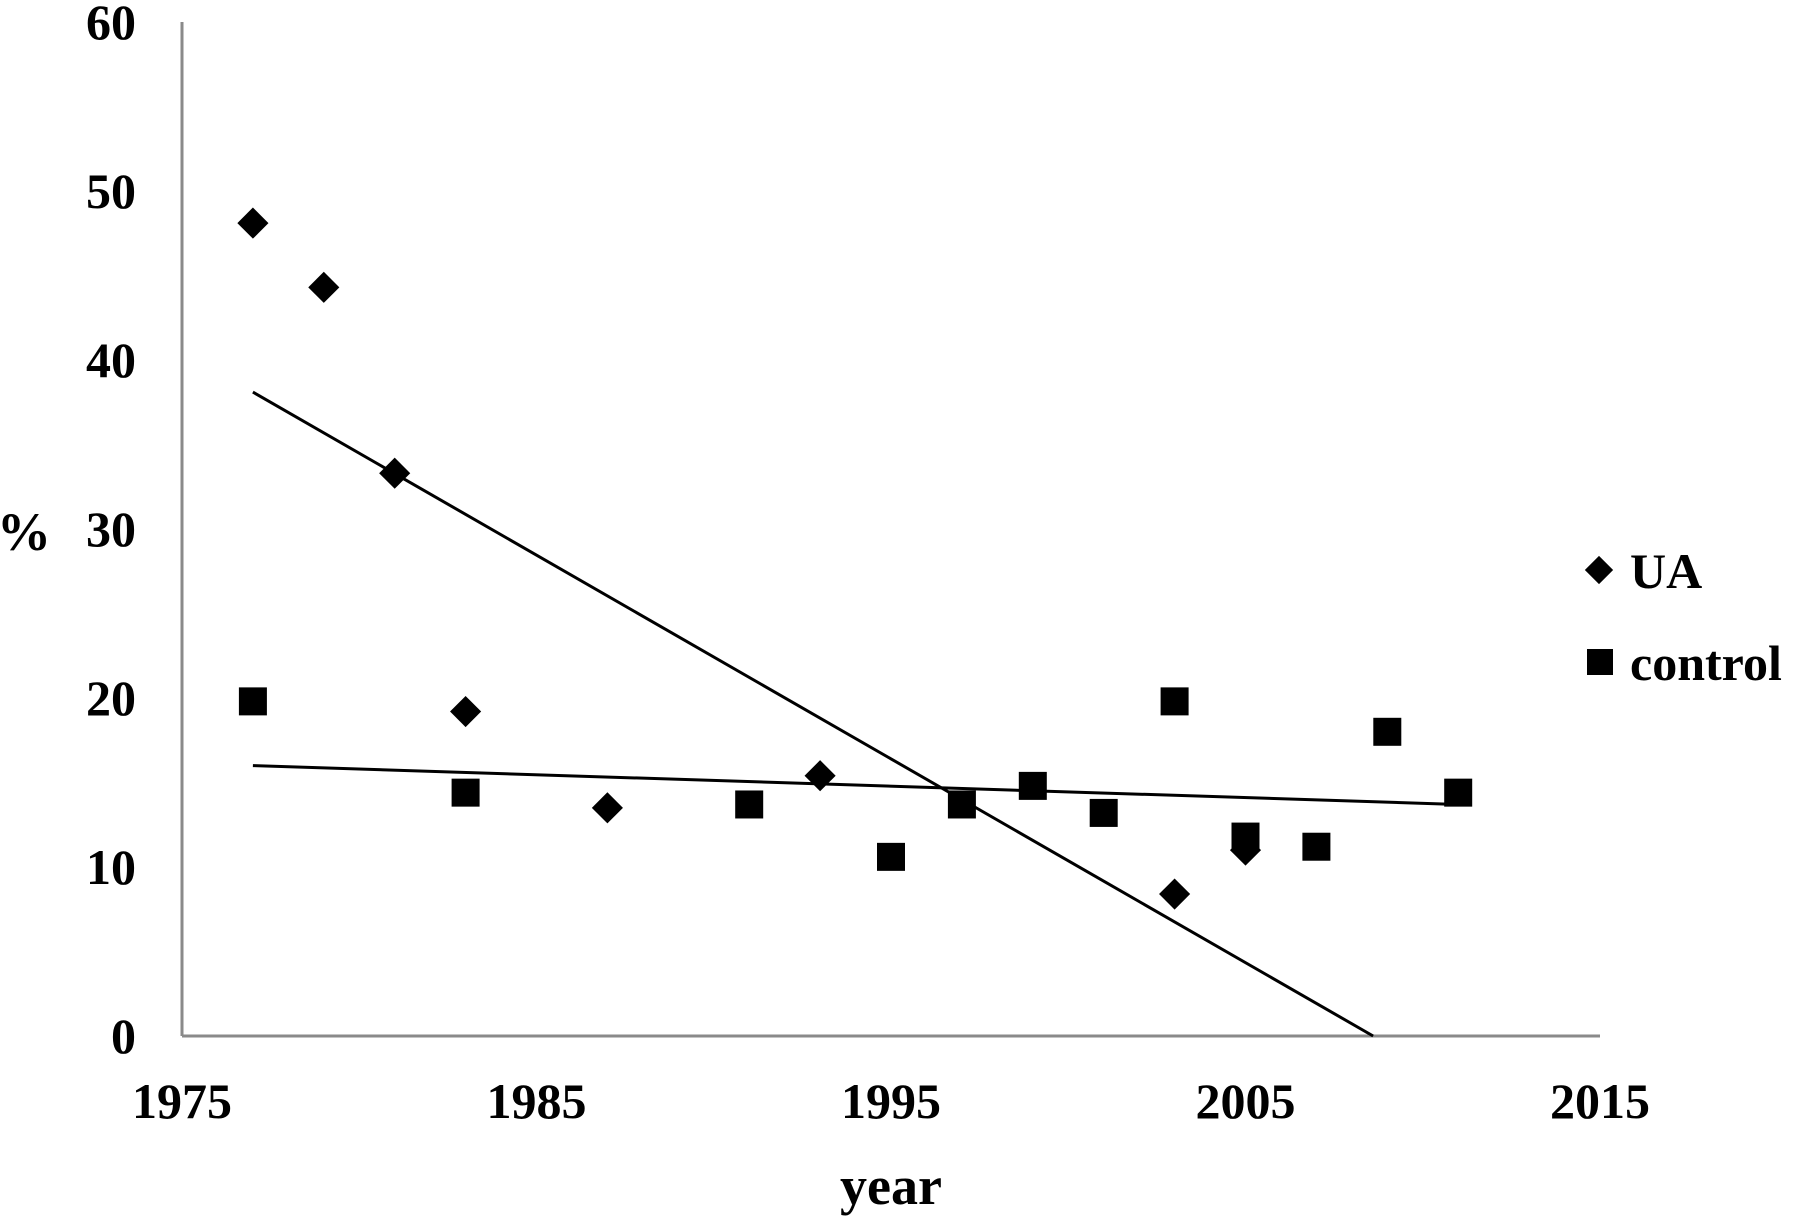  Describe the element at coordinates (1246, 1101) in the screenshot. I see `x-tick-label: 2005` at that location.